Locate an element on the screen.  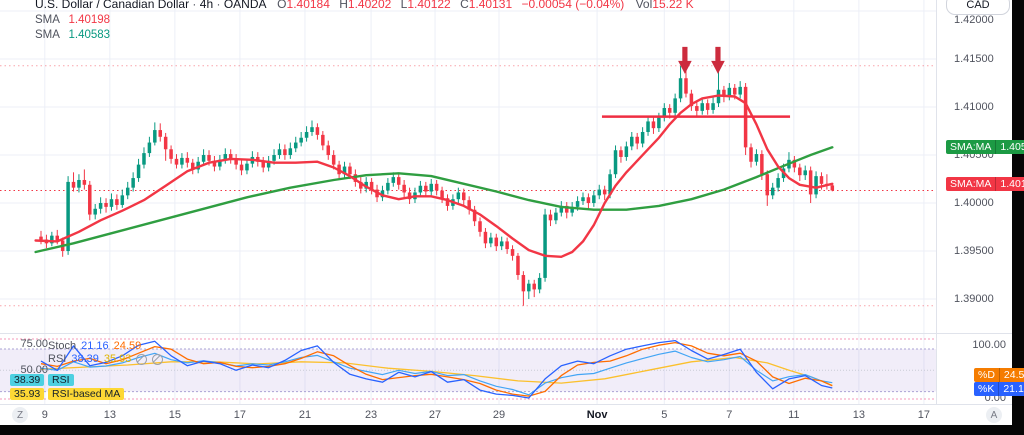
sma-slow-axis-badge: SMA:MA 1.40583 is located at coordinates (985, 147).